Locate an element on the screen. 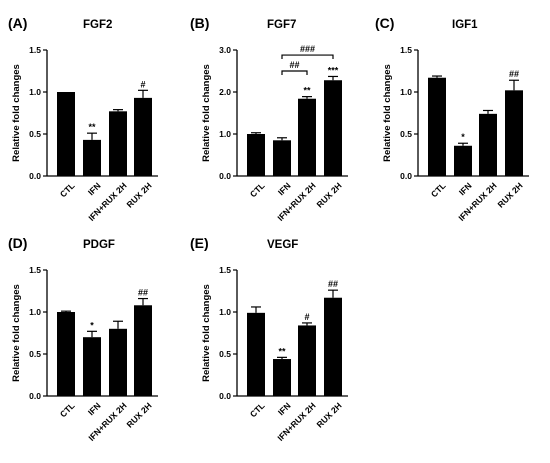 The image size is (550, 463). panel-label: (A) is located at coordinates (17, 23).